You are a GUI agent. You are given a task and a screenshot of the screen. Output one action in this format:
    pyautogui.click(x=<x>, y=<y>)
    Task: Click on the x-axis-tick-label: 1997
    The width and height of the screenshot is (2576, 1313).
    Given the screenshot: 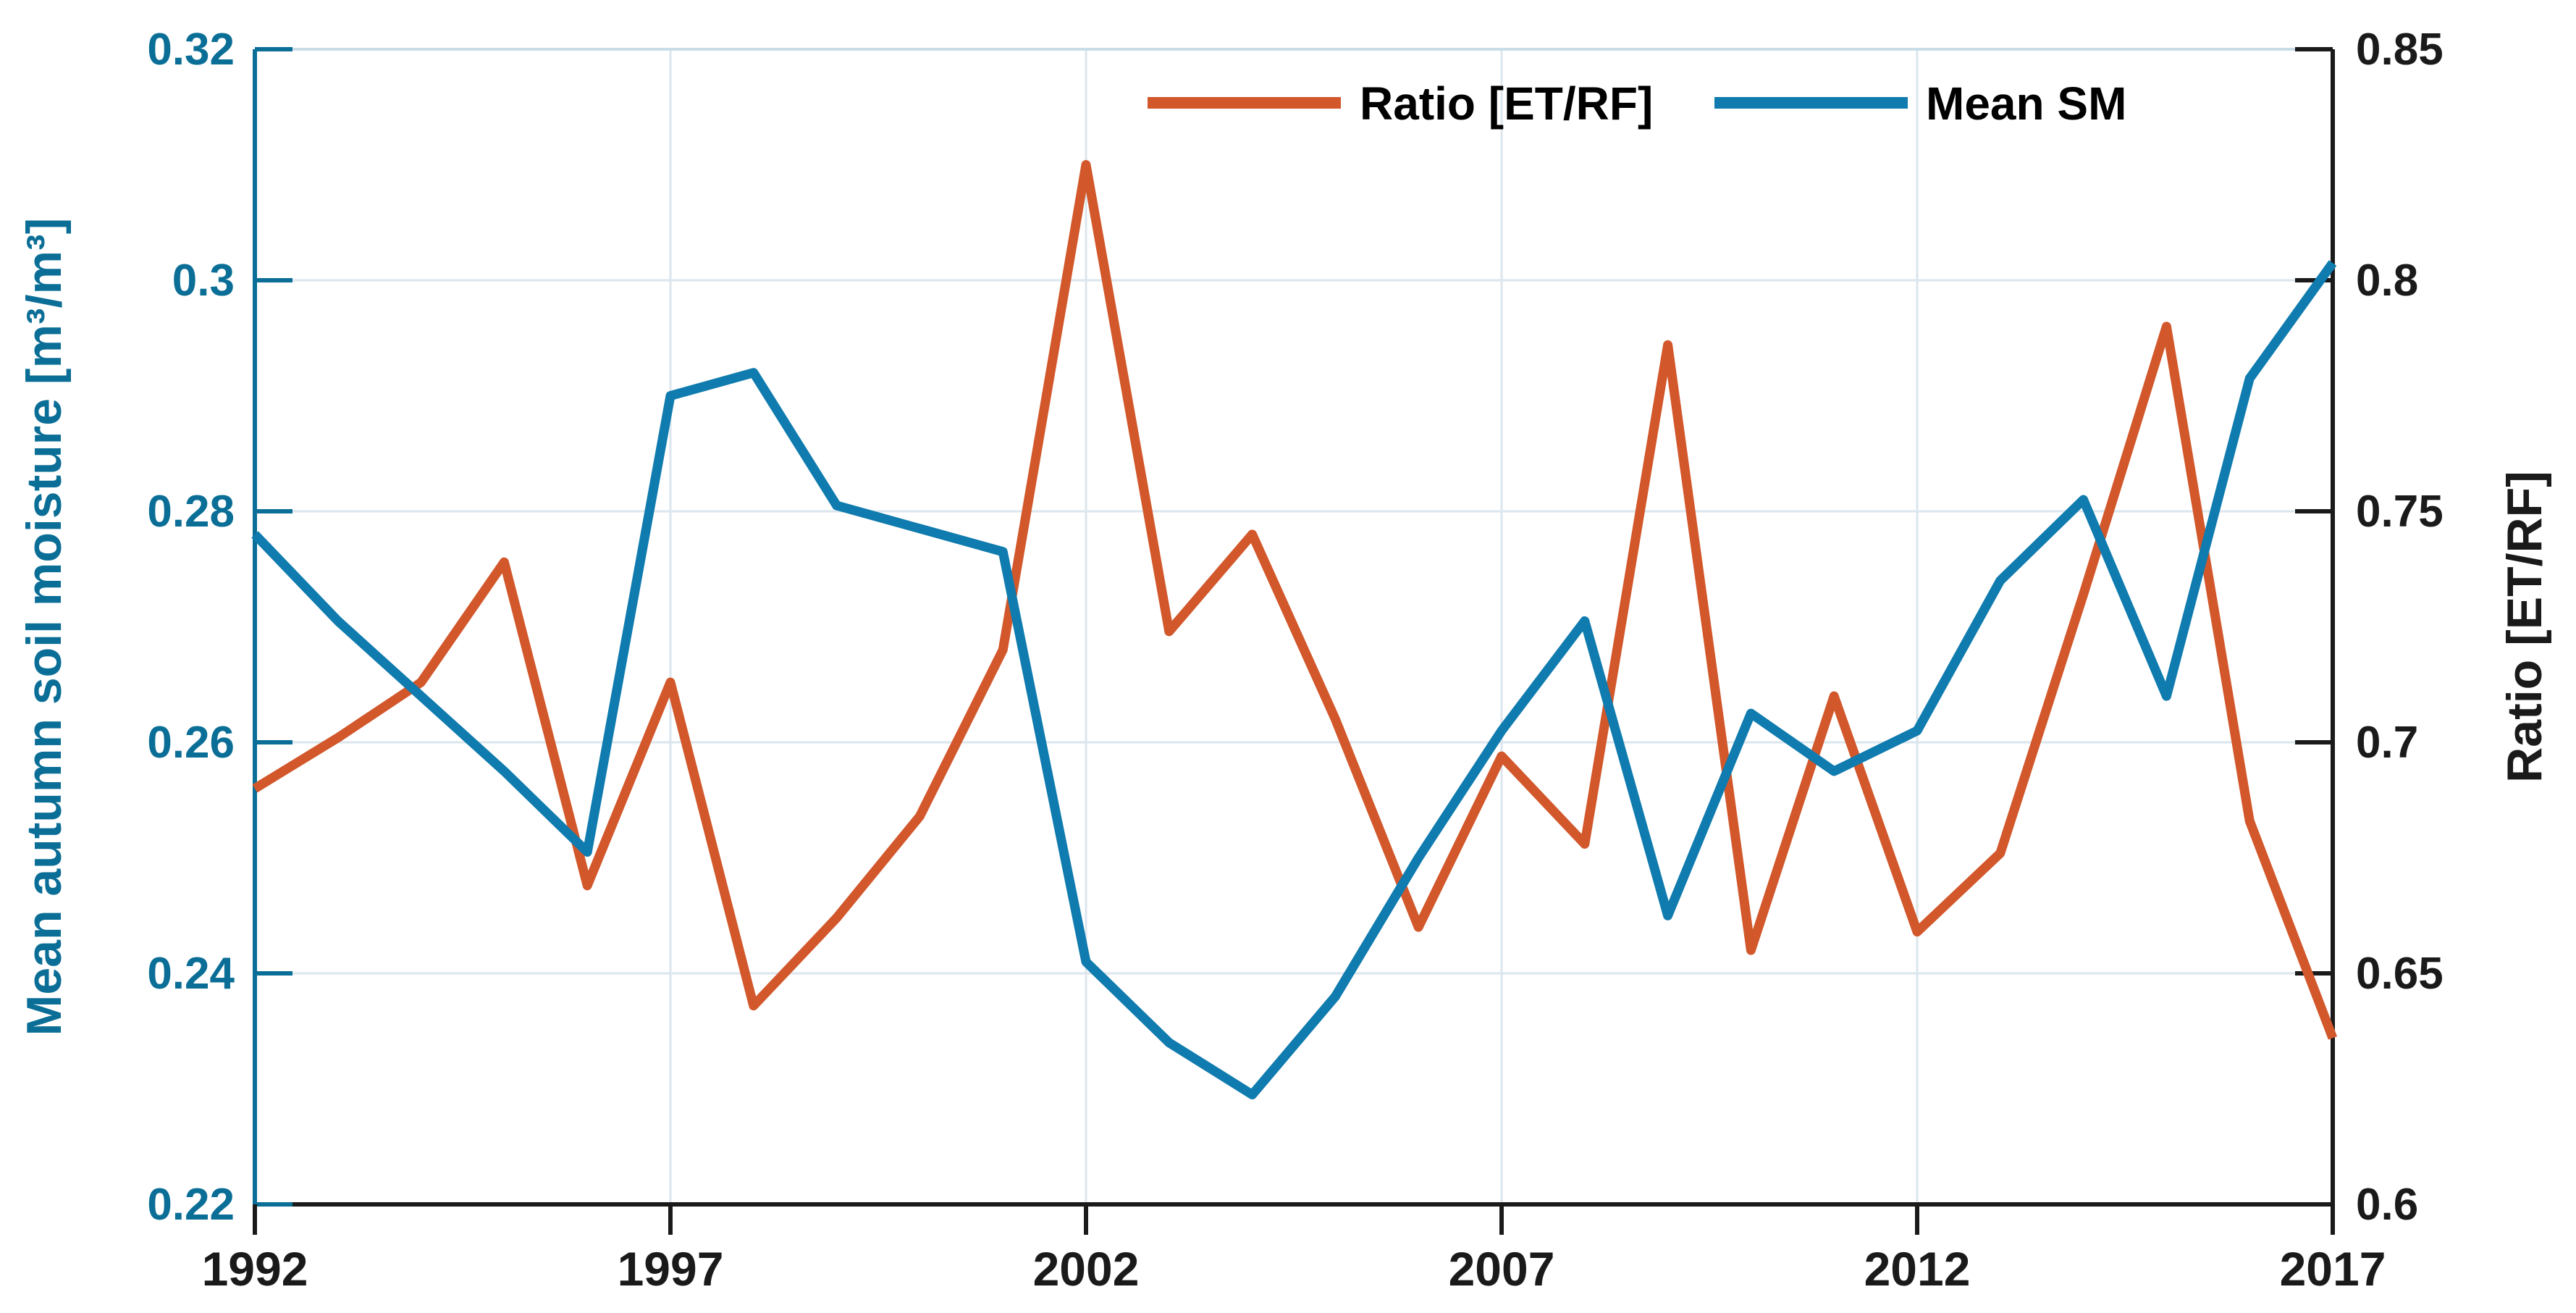 What is the action you would take?
    pyautogui.click(x=671, y=1269)
    